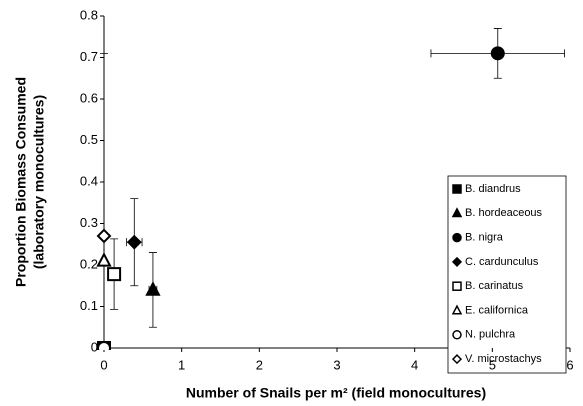 Image resolution: width=583 pixels, height=406 pixels. Describe the element at coordinates (414, 364) in the screenshot. I see `x-tick-label: 4` at that location.